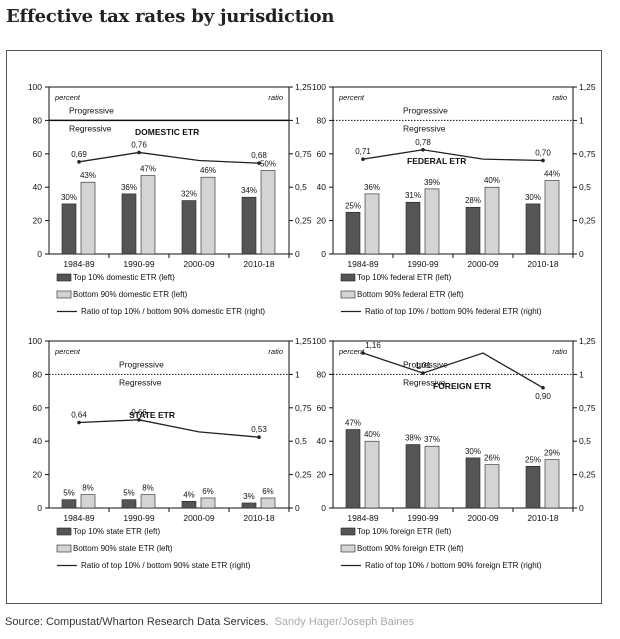 This screenshot has width=620, height=639. Describe the element at coordinates (423, 365) in the screenshot. I see `ratio-data-label: 1,01` at that location.